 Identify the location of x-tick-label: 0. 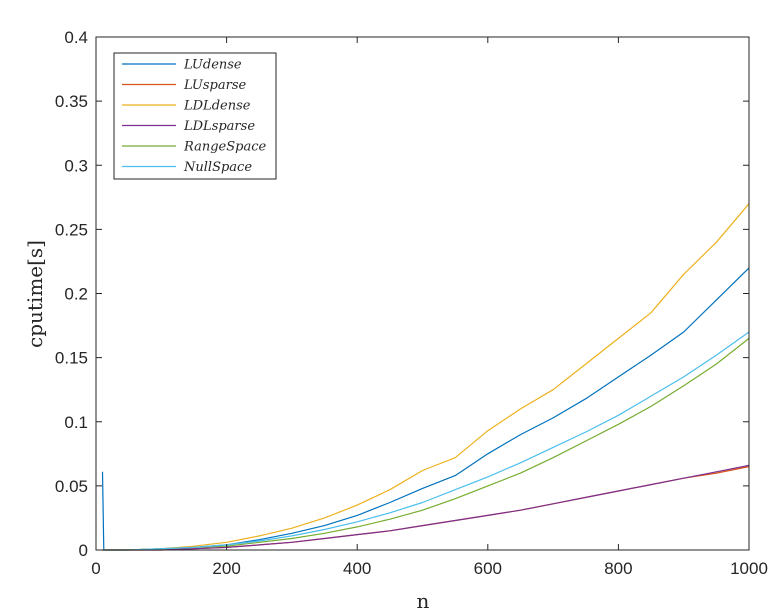
(95, 568).